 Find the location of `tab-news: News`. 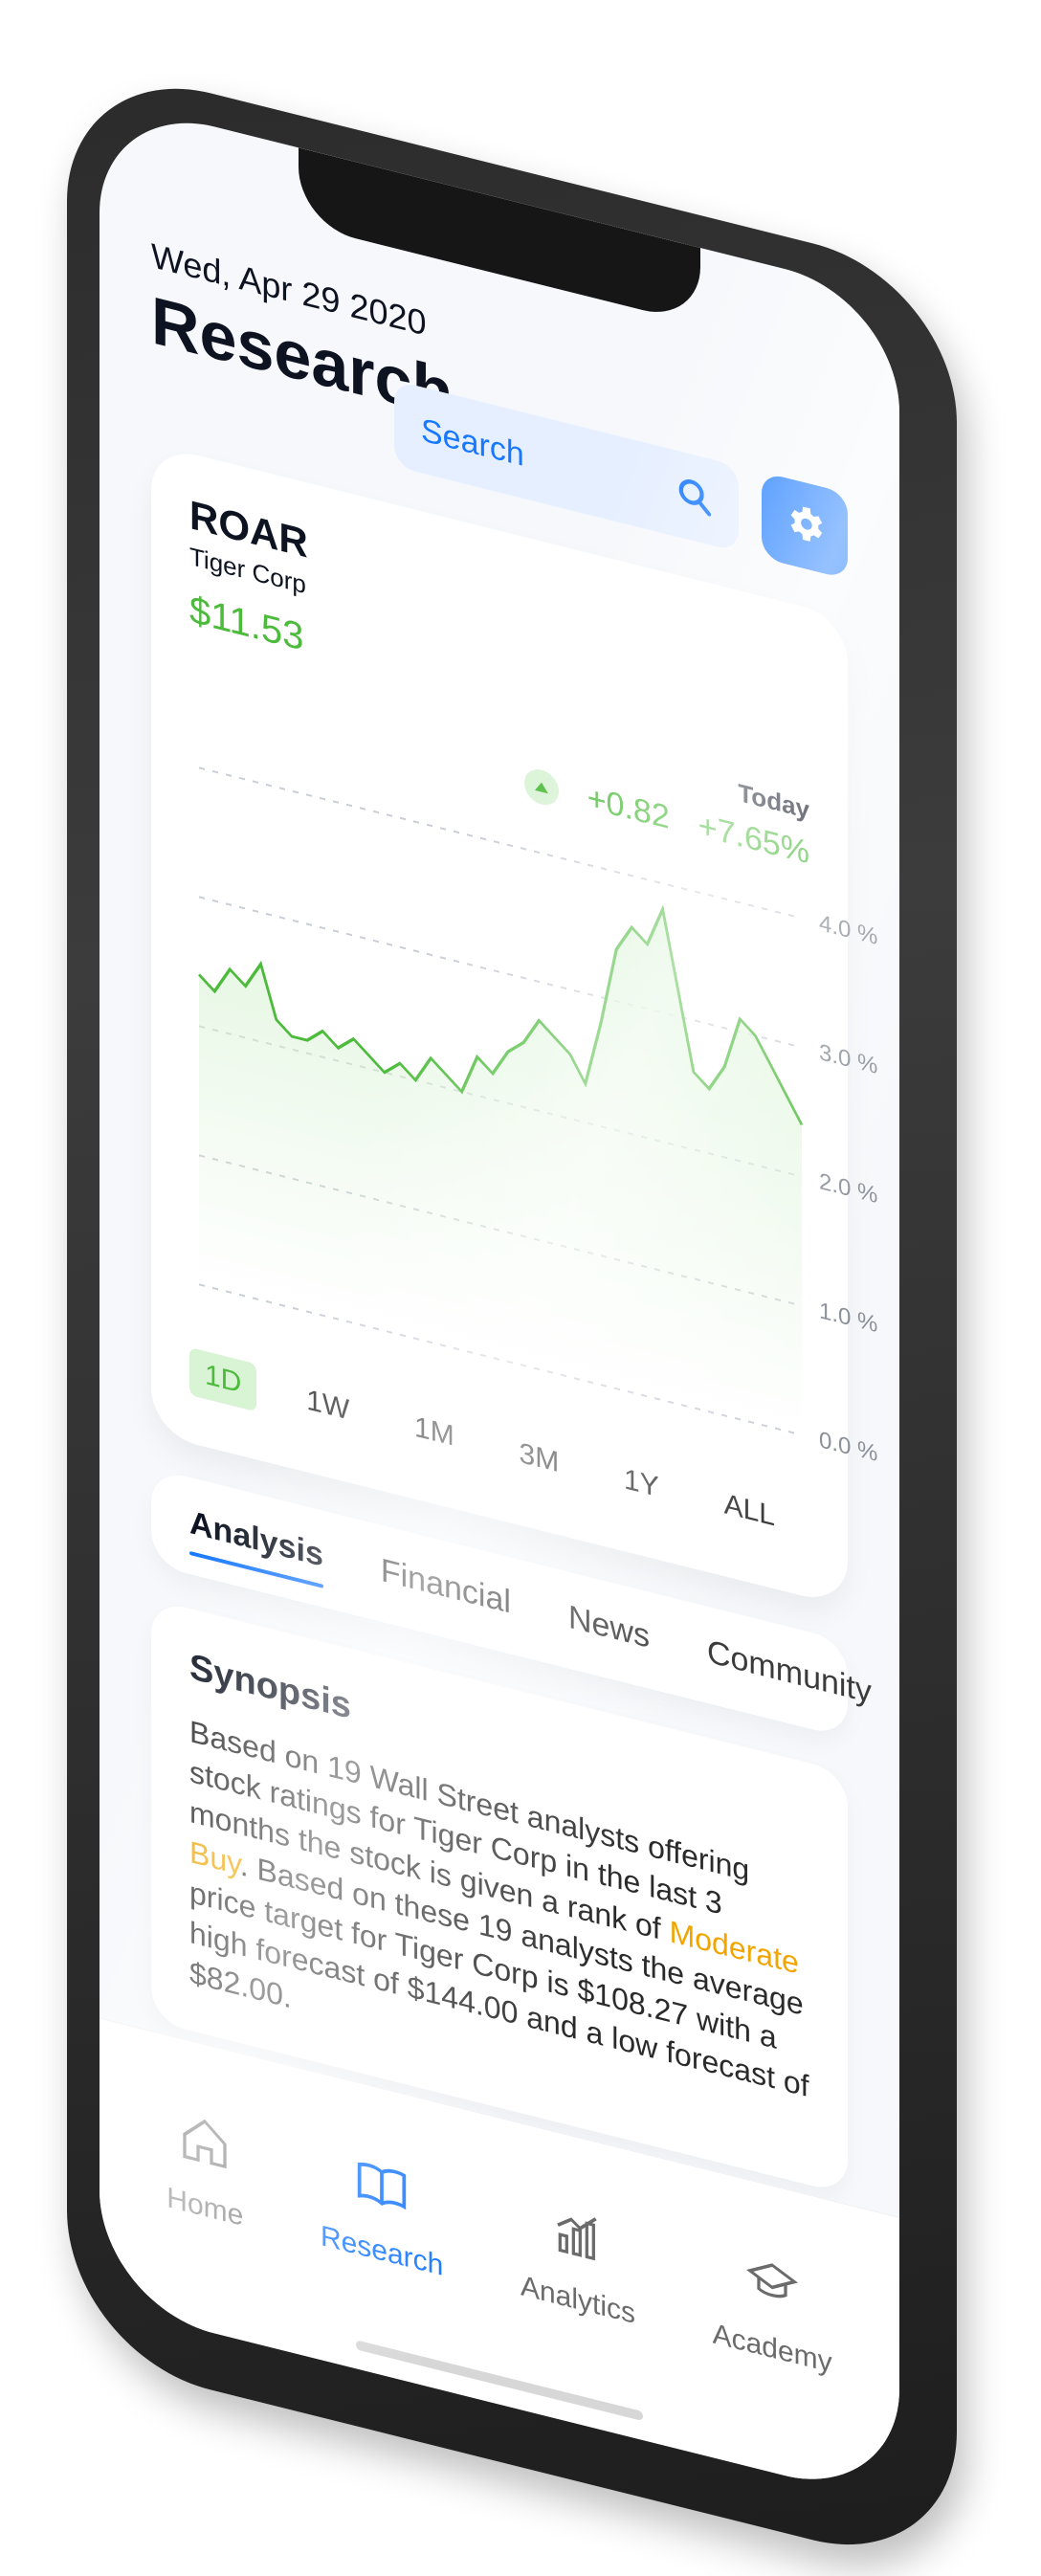

tab-news: News is located at coordinates (608, 1626).